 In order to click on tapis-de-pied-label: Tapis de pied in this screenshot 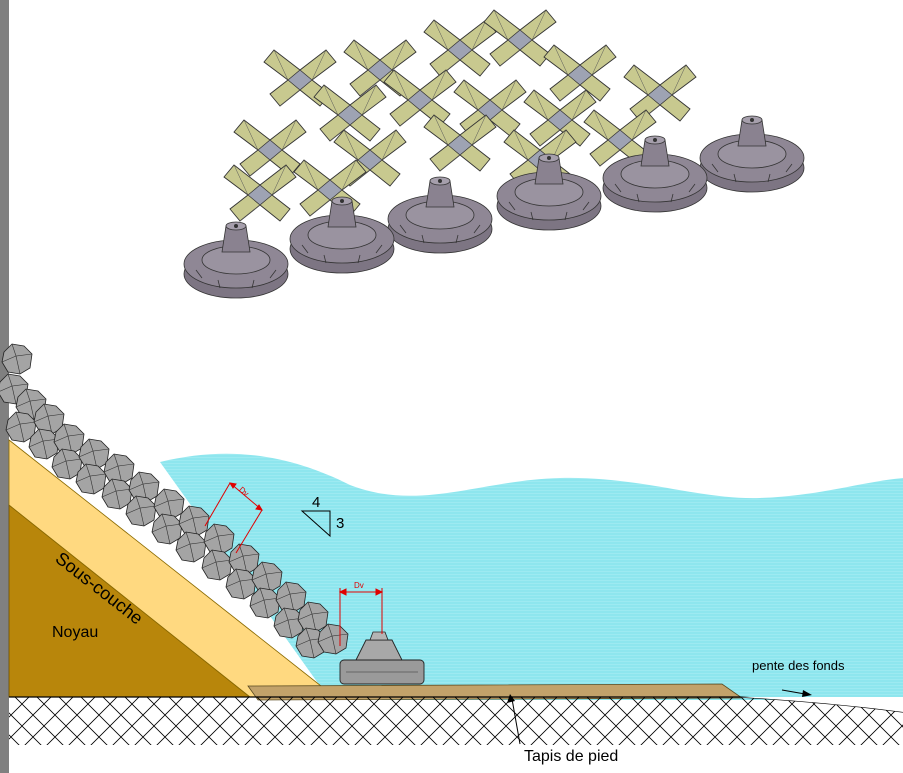, I will do `click(571, 756)`.